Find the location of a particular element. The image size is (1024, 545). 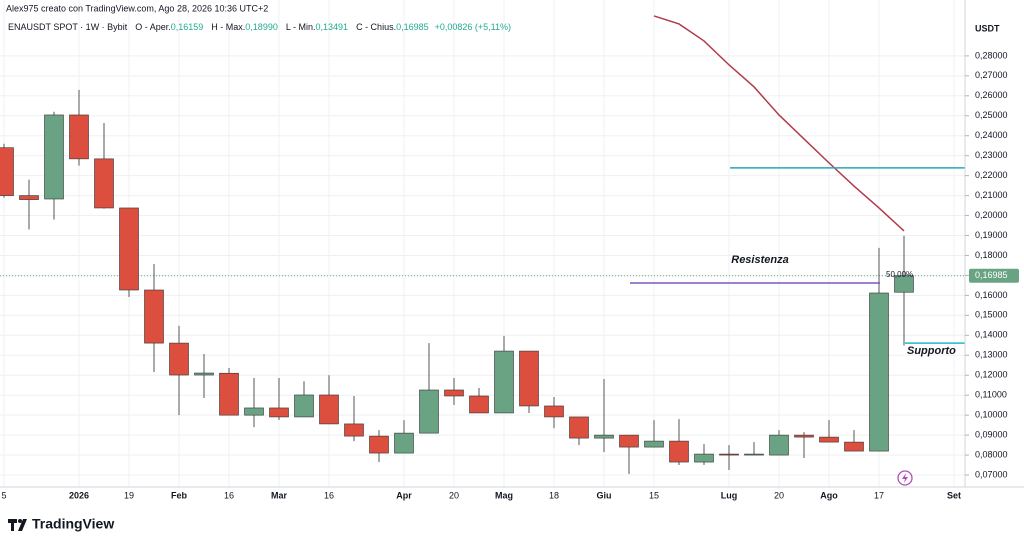

event-icon is located at coordinates (905, 478).